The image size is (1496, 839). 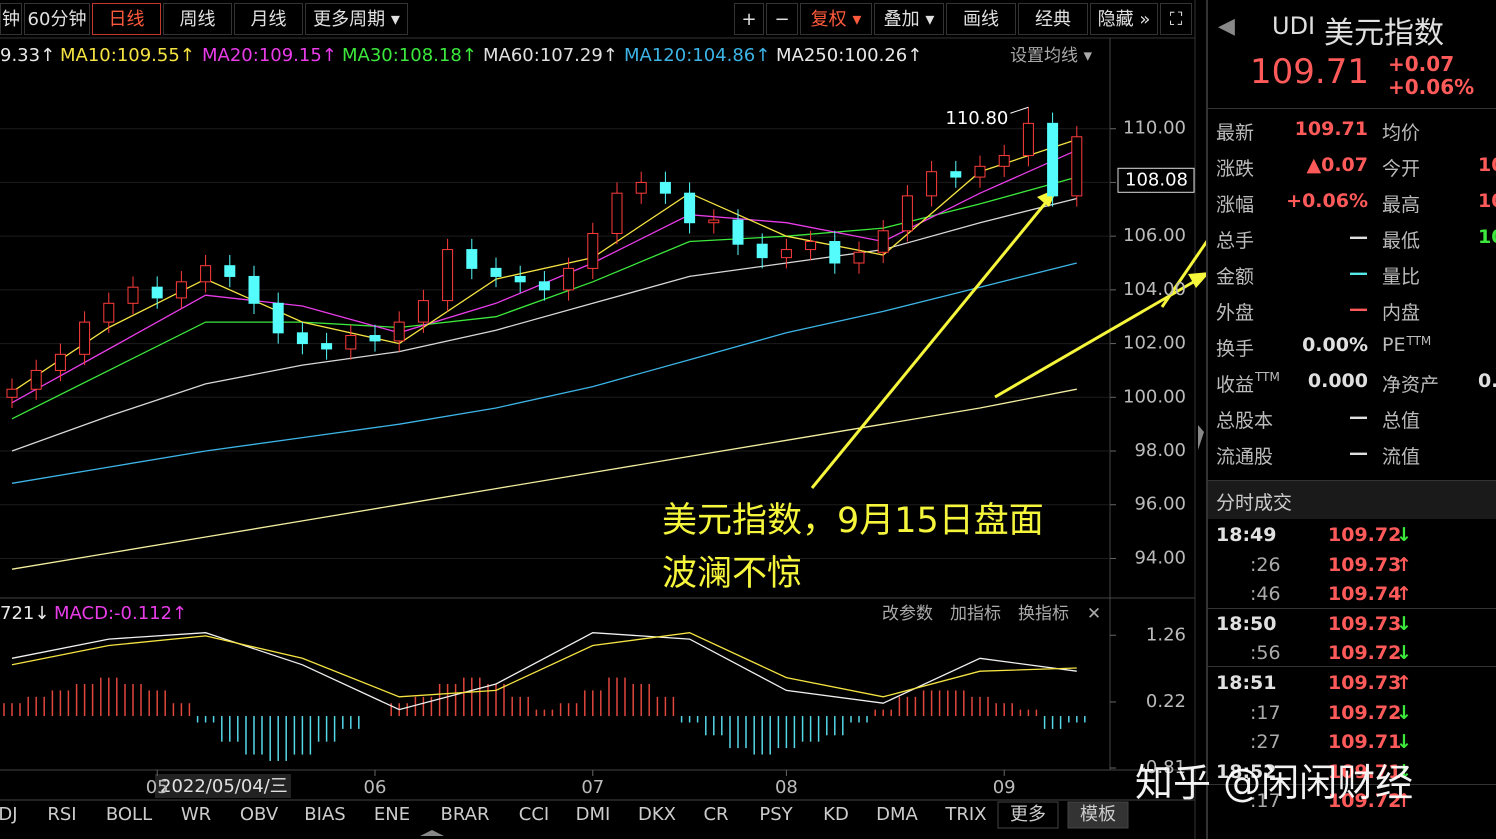 I want to click on toolbar-button: 经典, so click(x=1053, y=19).